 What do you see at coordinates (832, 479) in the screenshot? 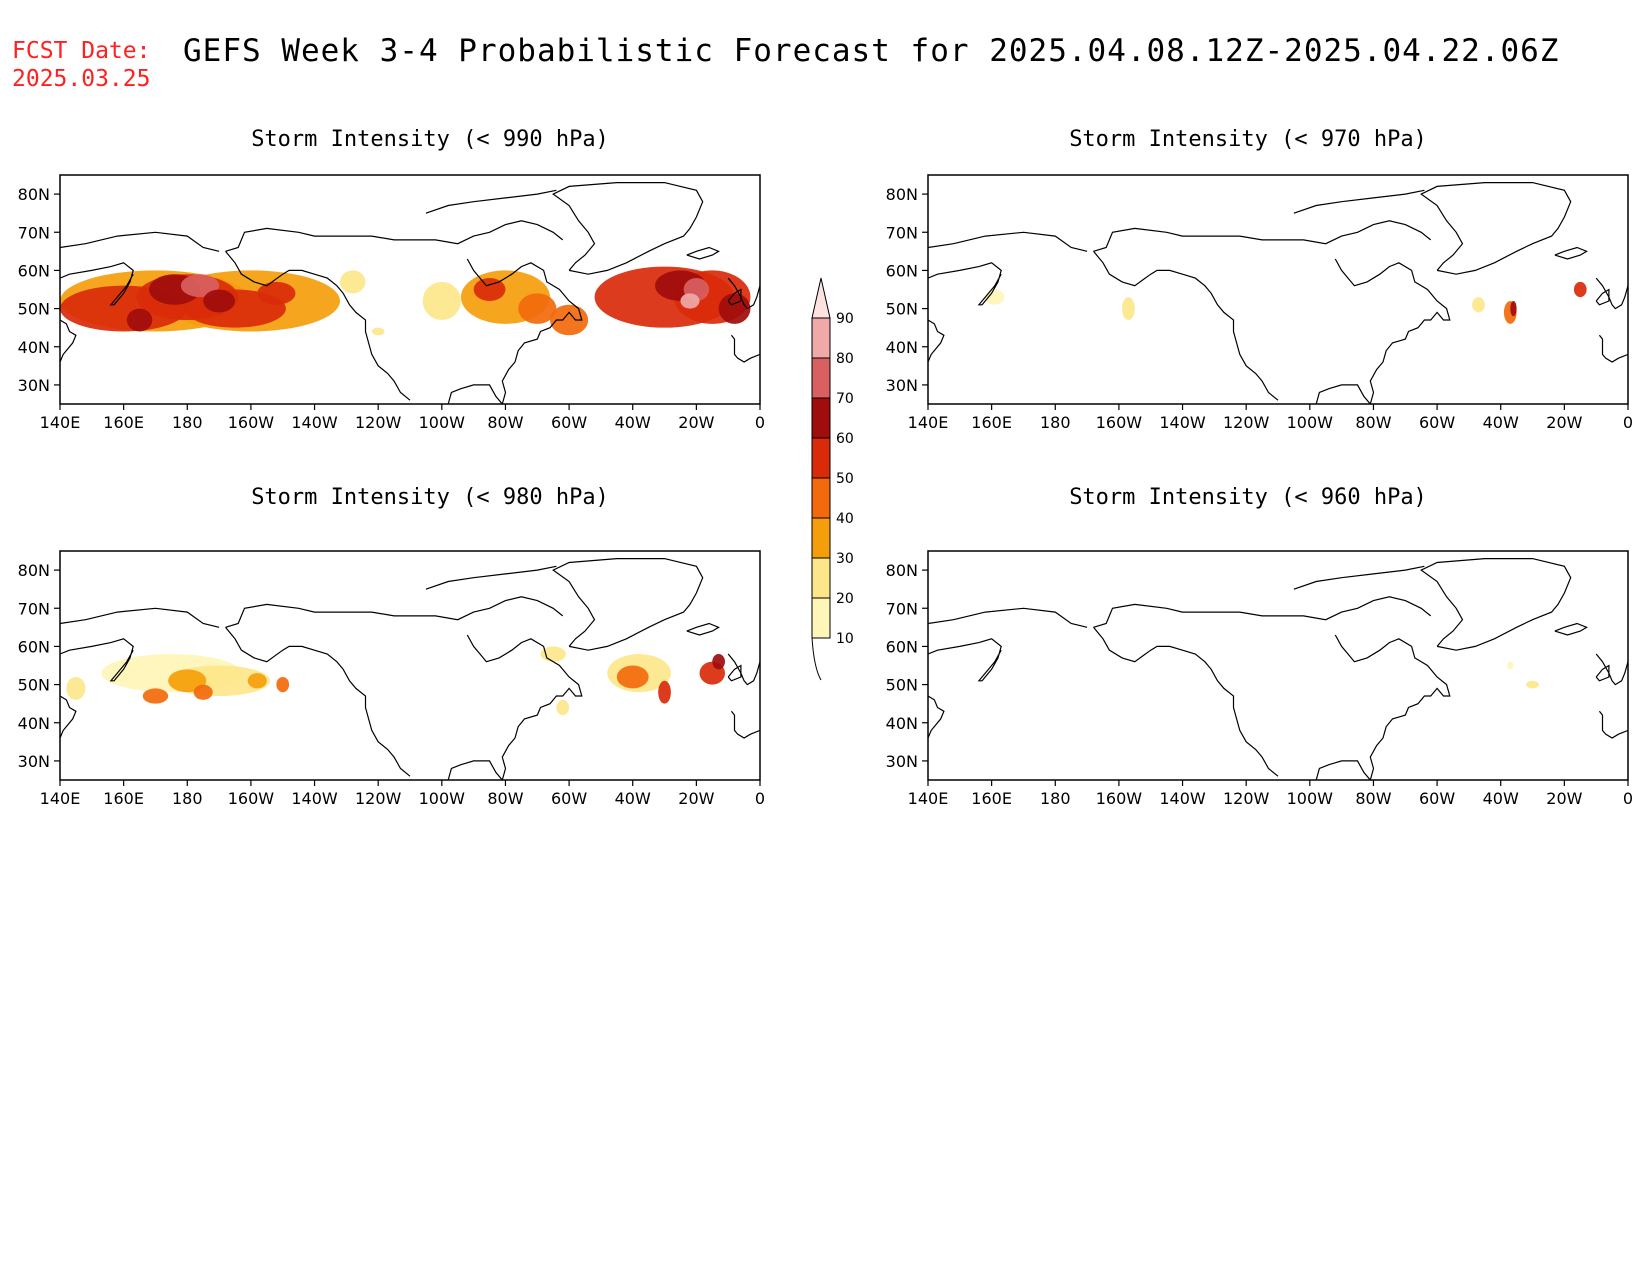
I see `colorbar: 10 20 30 40 50 60 70 80 90` at bounding box center [832, 479].